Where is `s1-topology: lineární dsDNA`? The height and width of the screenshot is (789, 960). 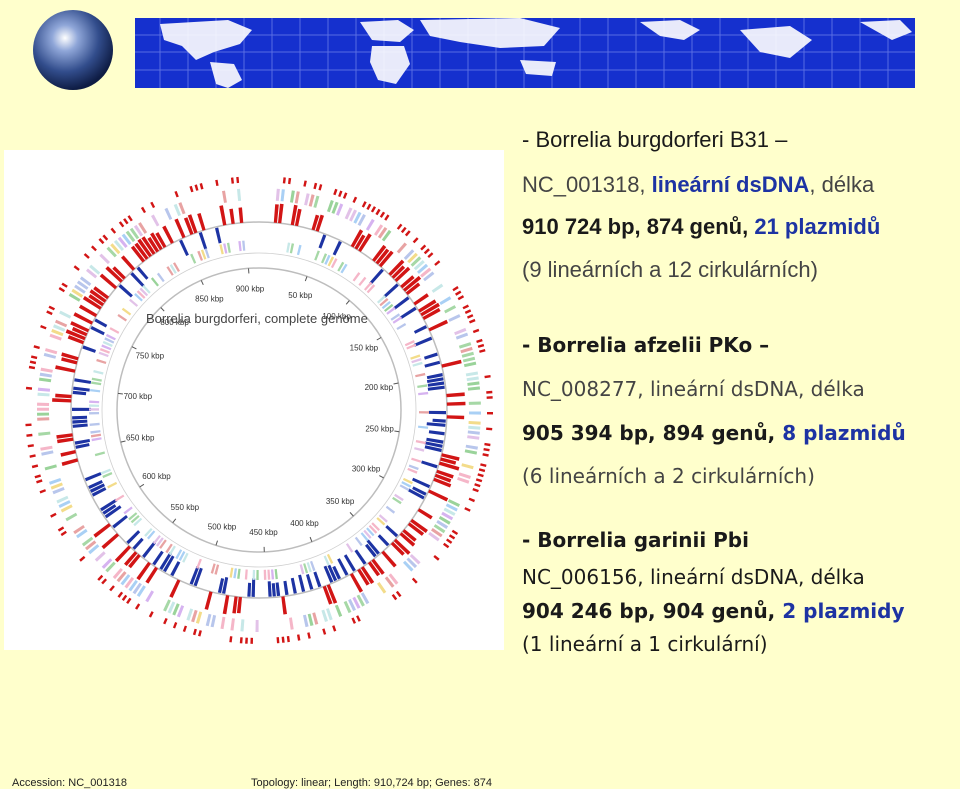
s1-topology: lineární dsDNA is located at coordinates (731, 184).